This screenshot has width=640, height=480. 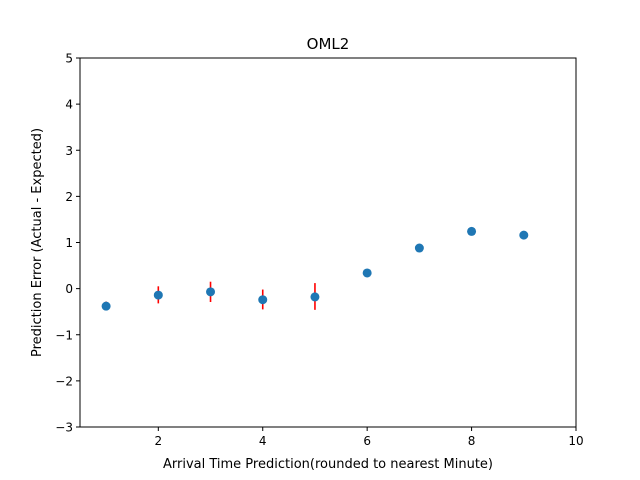 I want to click on chart-title: OML2, so click(x=328, y=44).